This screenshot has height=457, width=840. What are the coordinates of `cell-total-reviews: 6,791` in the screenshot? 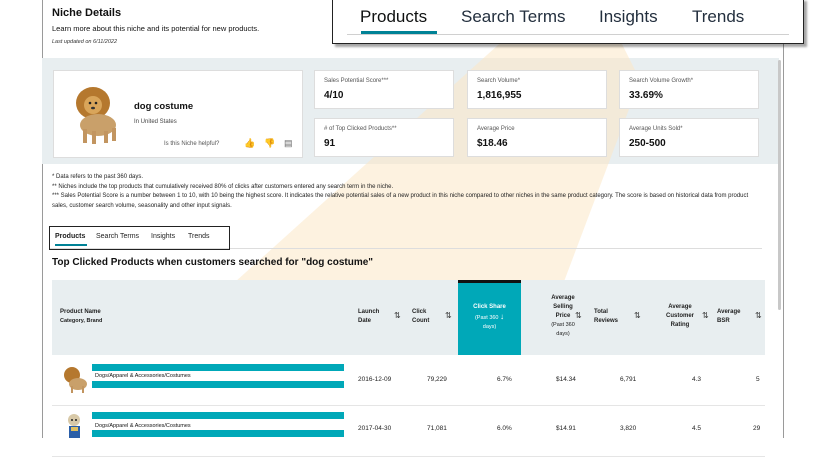 It's located at (628, 379).